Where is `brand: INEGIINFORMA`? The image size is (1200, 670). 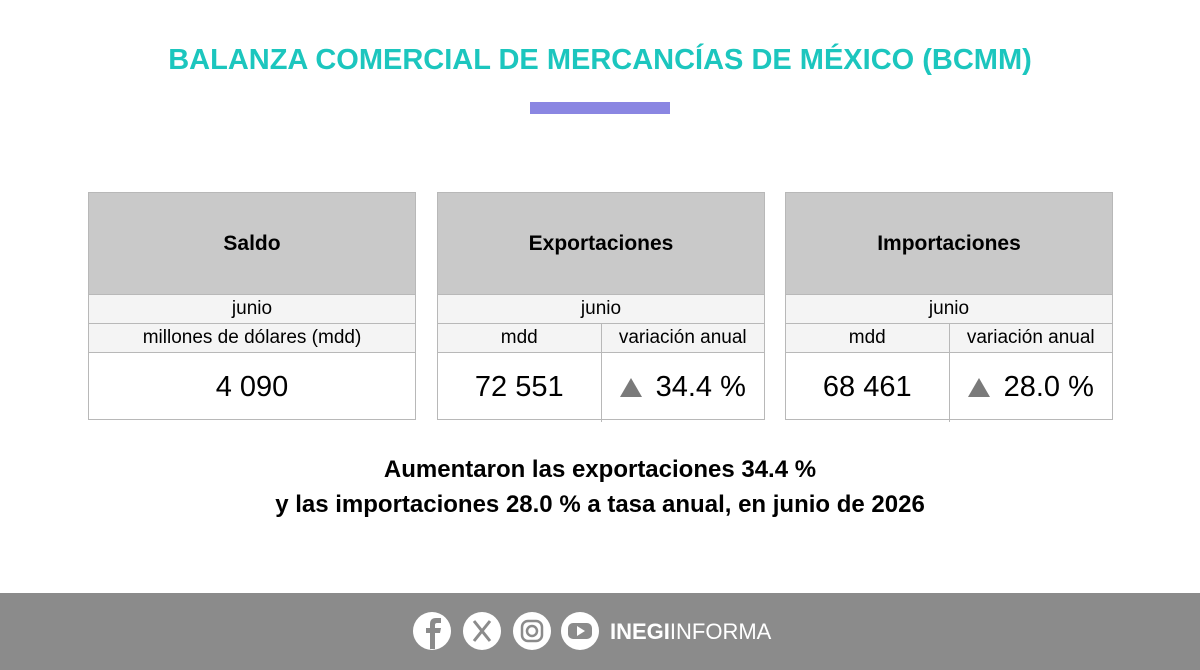 brand: INEGIINFORMA is located at coordinates (690, 632).